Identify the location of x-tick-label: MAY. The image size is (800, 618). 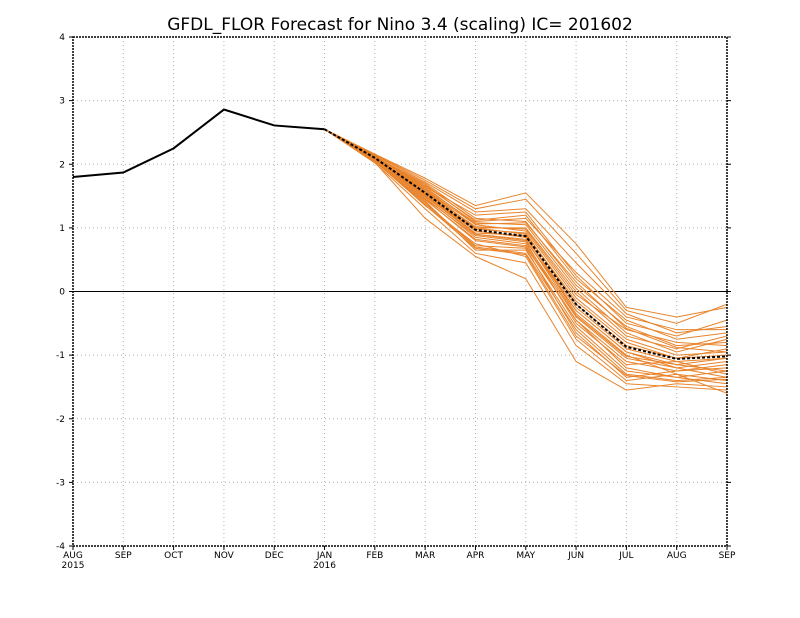
(525, 556).